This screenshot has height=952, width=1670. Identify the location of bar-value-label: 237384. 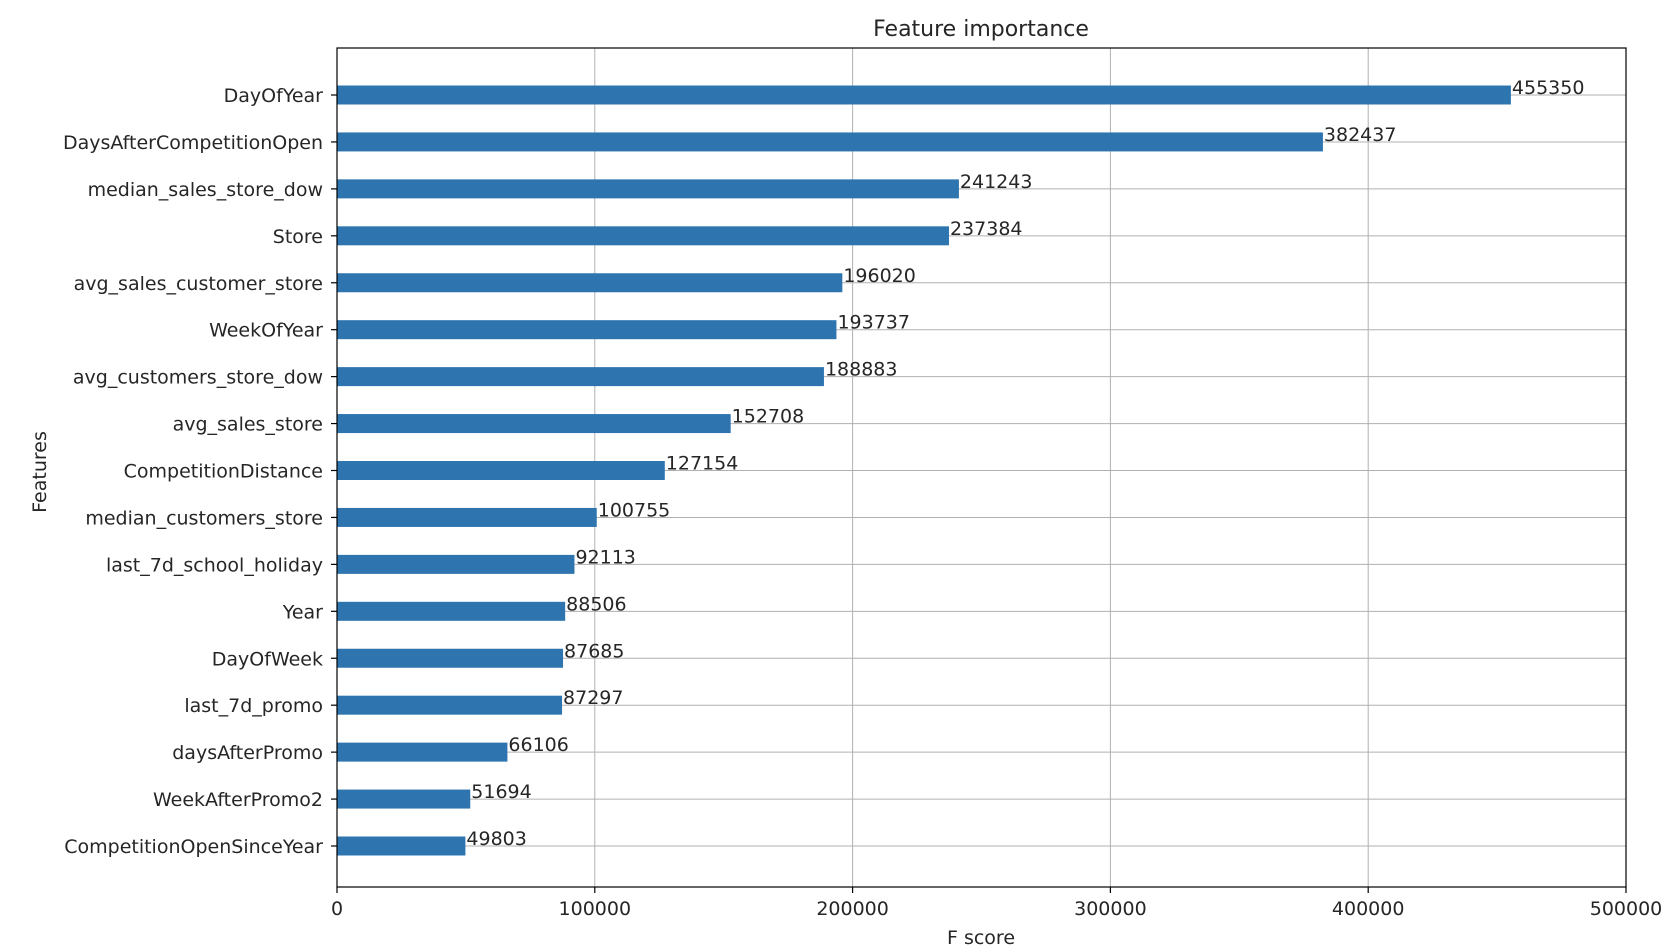
(986, 229).